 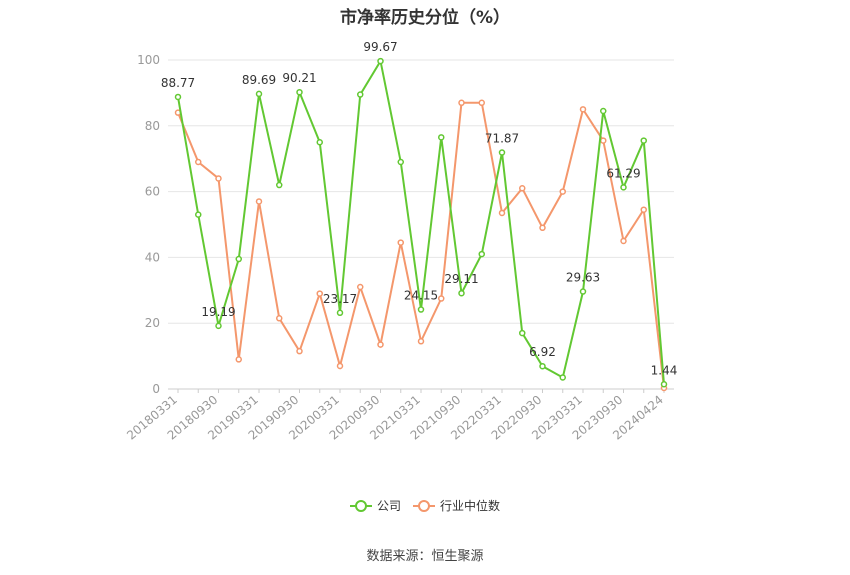 I want to click on data-label: 90.21, so click(x=299, y=78).